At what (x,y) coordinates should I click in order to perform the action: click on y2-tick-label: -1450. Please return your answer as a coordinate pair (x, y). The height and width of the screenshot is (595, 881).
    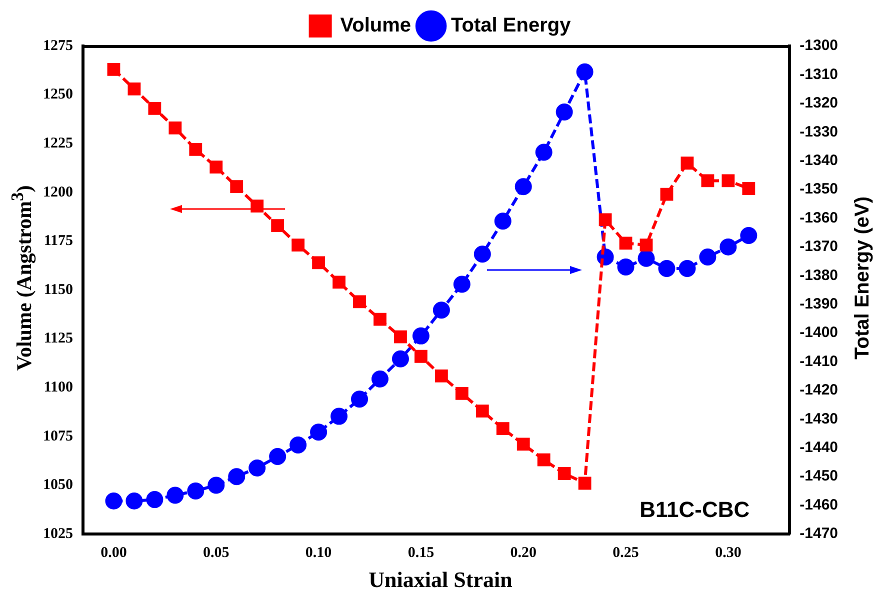
    Looking at the image, I should click on (819, 476).